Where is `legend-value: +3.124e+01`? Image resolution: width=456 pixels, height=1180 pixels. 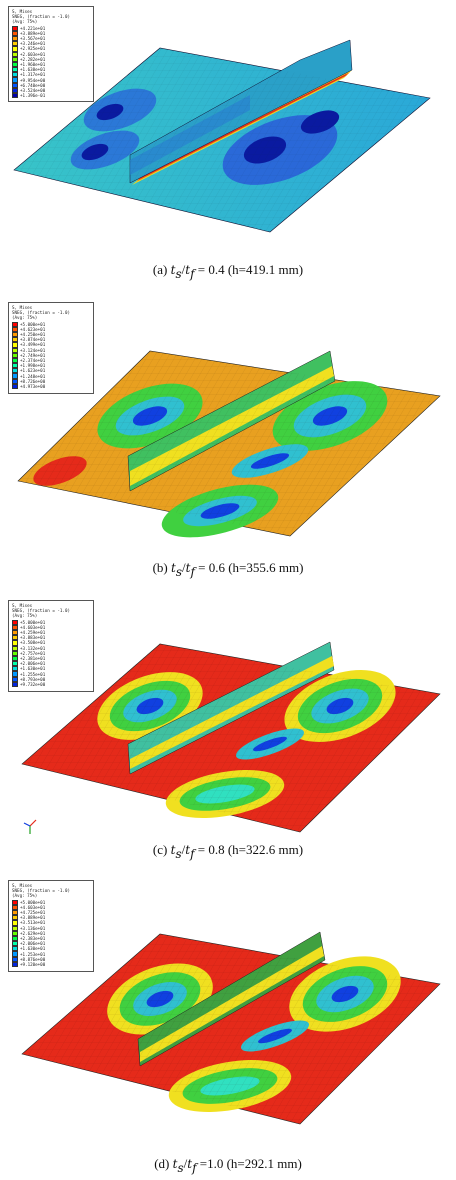 legend-value: +3.124e+01 is located at coordinates (33, 350).